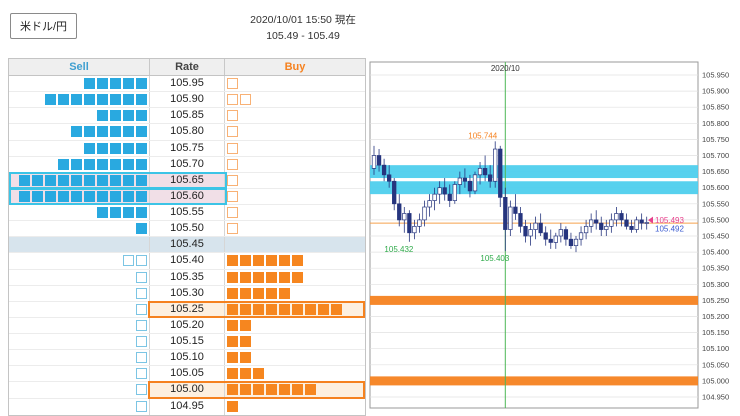 The width and height of the screenshot is (740, 416). What do you see at coordinates (187, 180) in the screenshot?
I see `depth-row: 105.65` at bounding box center [187, 180].